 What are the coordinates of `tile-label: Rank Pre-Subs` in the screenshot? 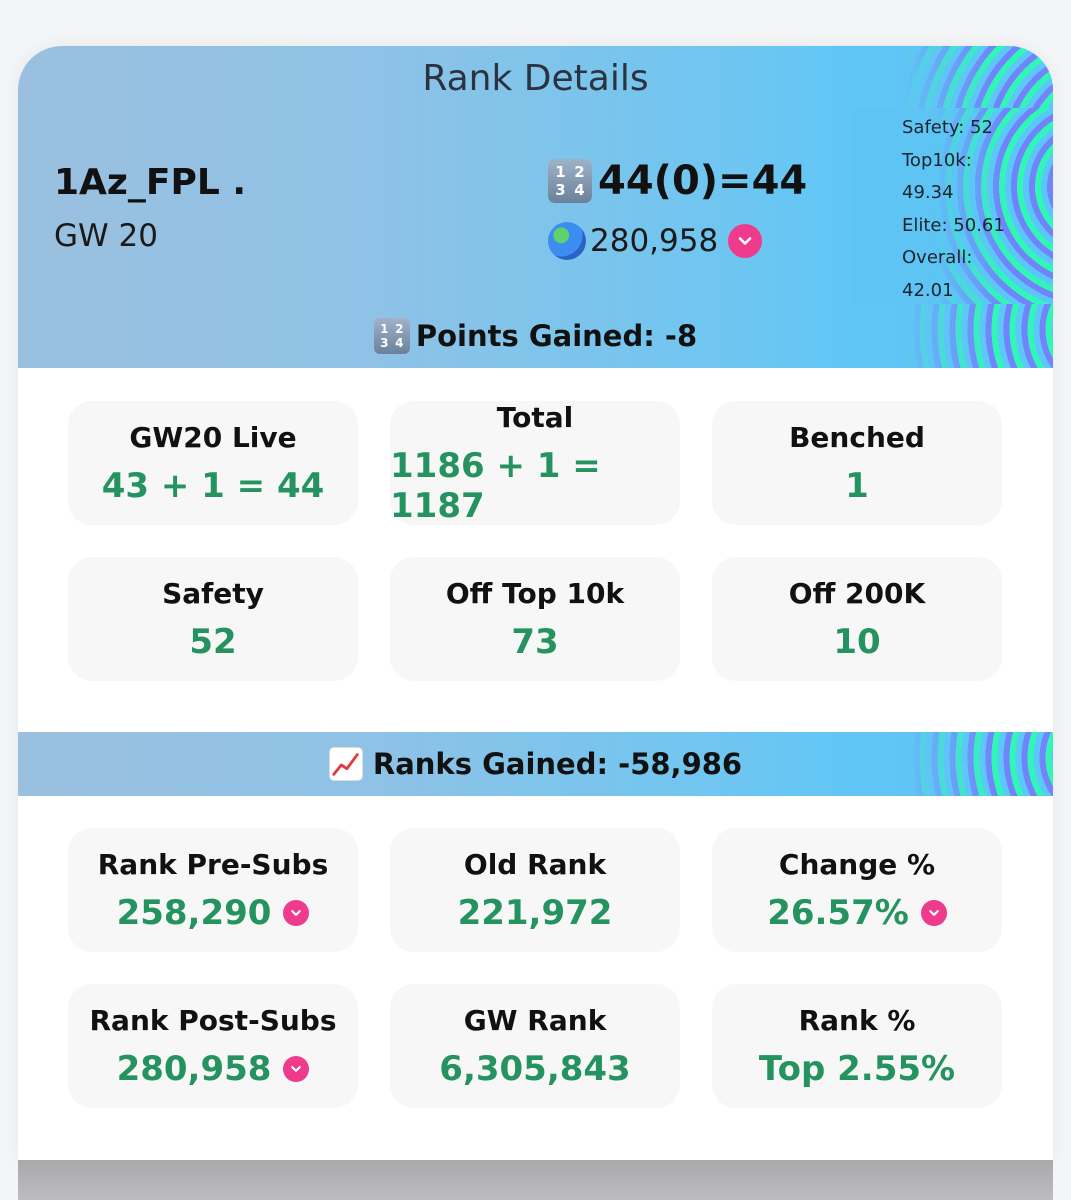 It's located at (213, 864).